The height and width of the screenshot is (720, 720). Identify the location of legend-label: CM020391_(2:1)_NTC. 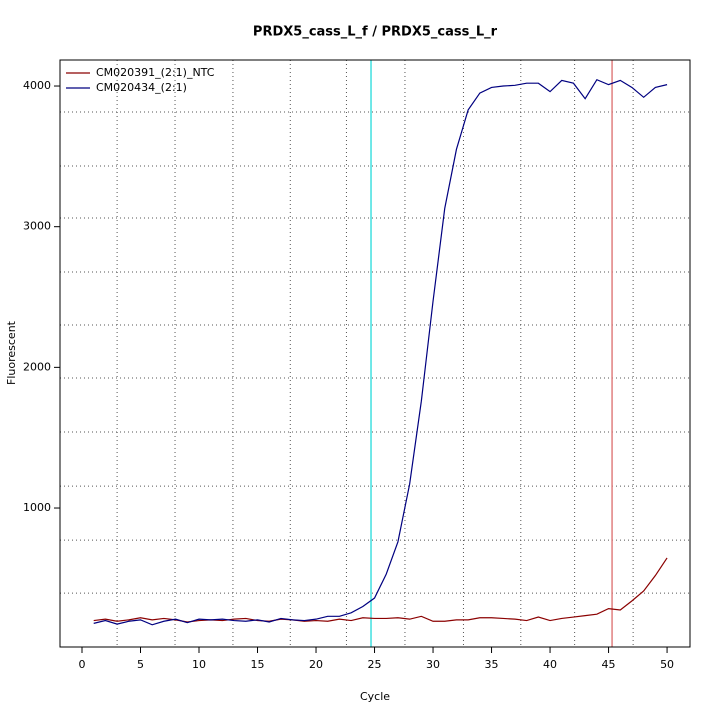
(155, 72).